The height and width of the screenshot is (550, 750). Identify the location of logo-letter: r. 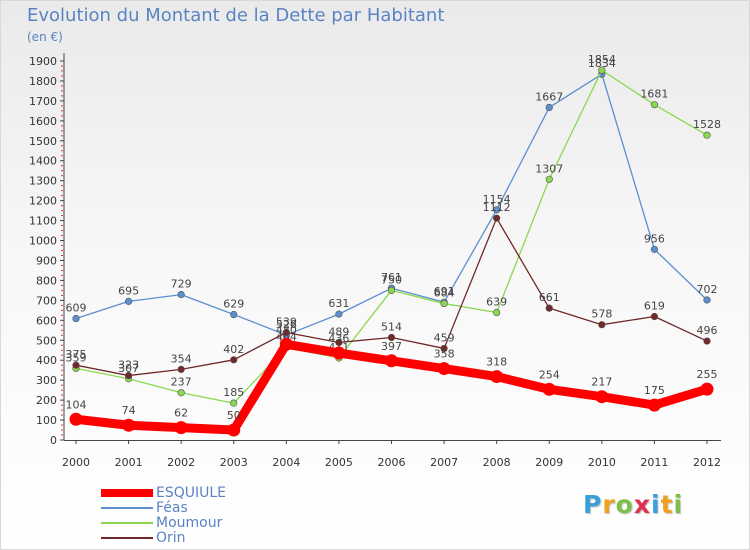
(609, 504).